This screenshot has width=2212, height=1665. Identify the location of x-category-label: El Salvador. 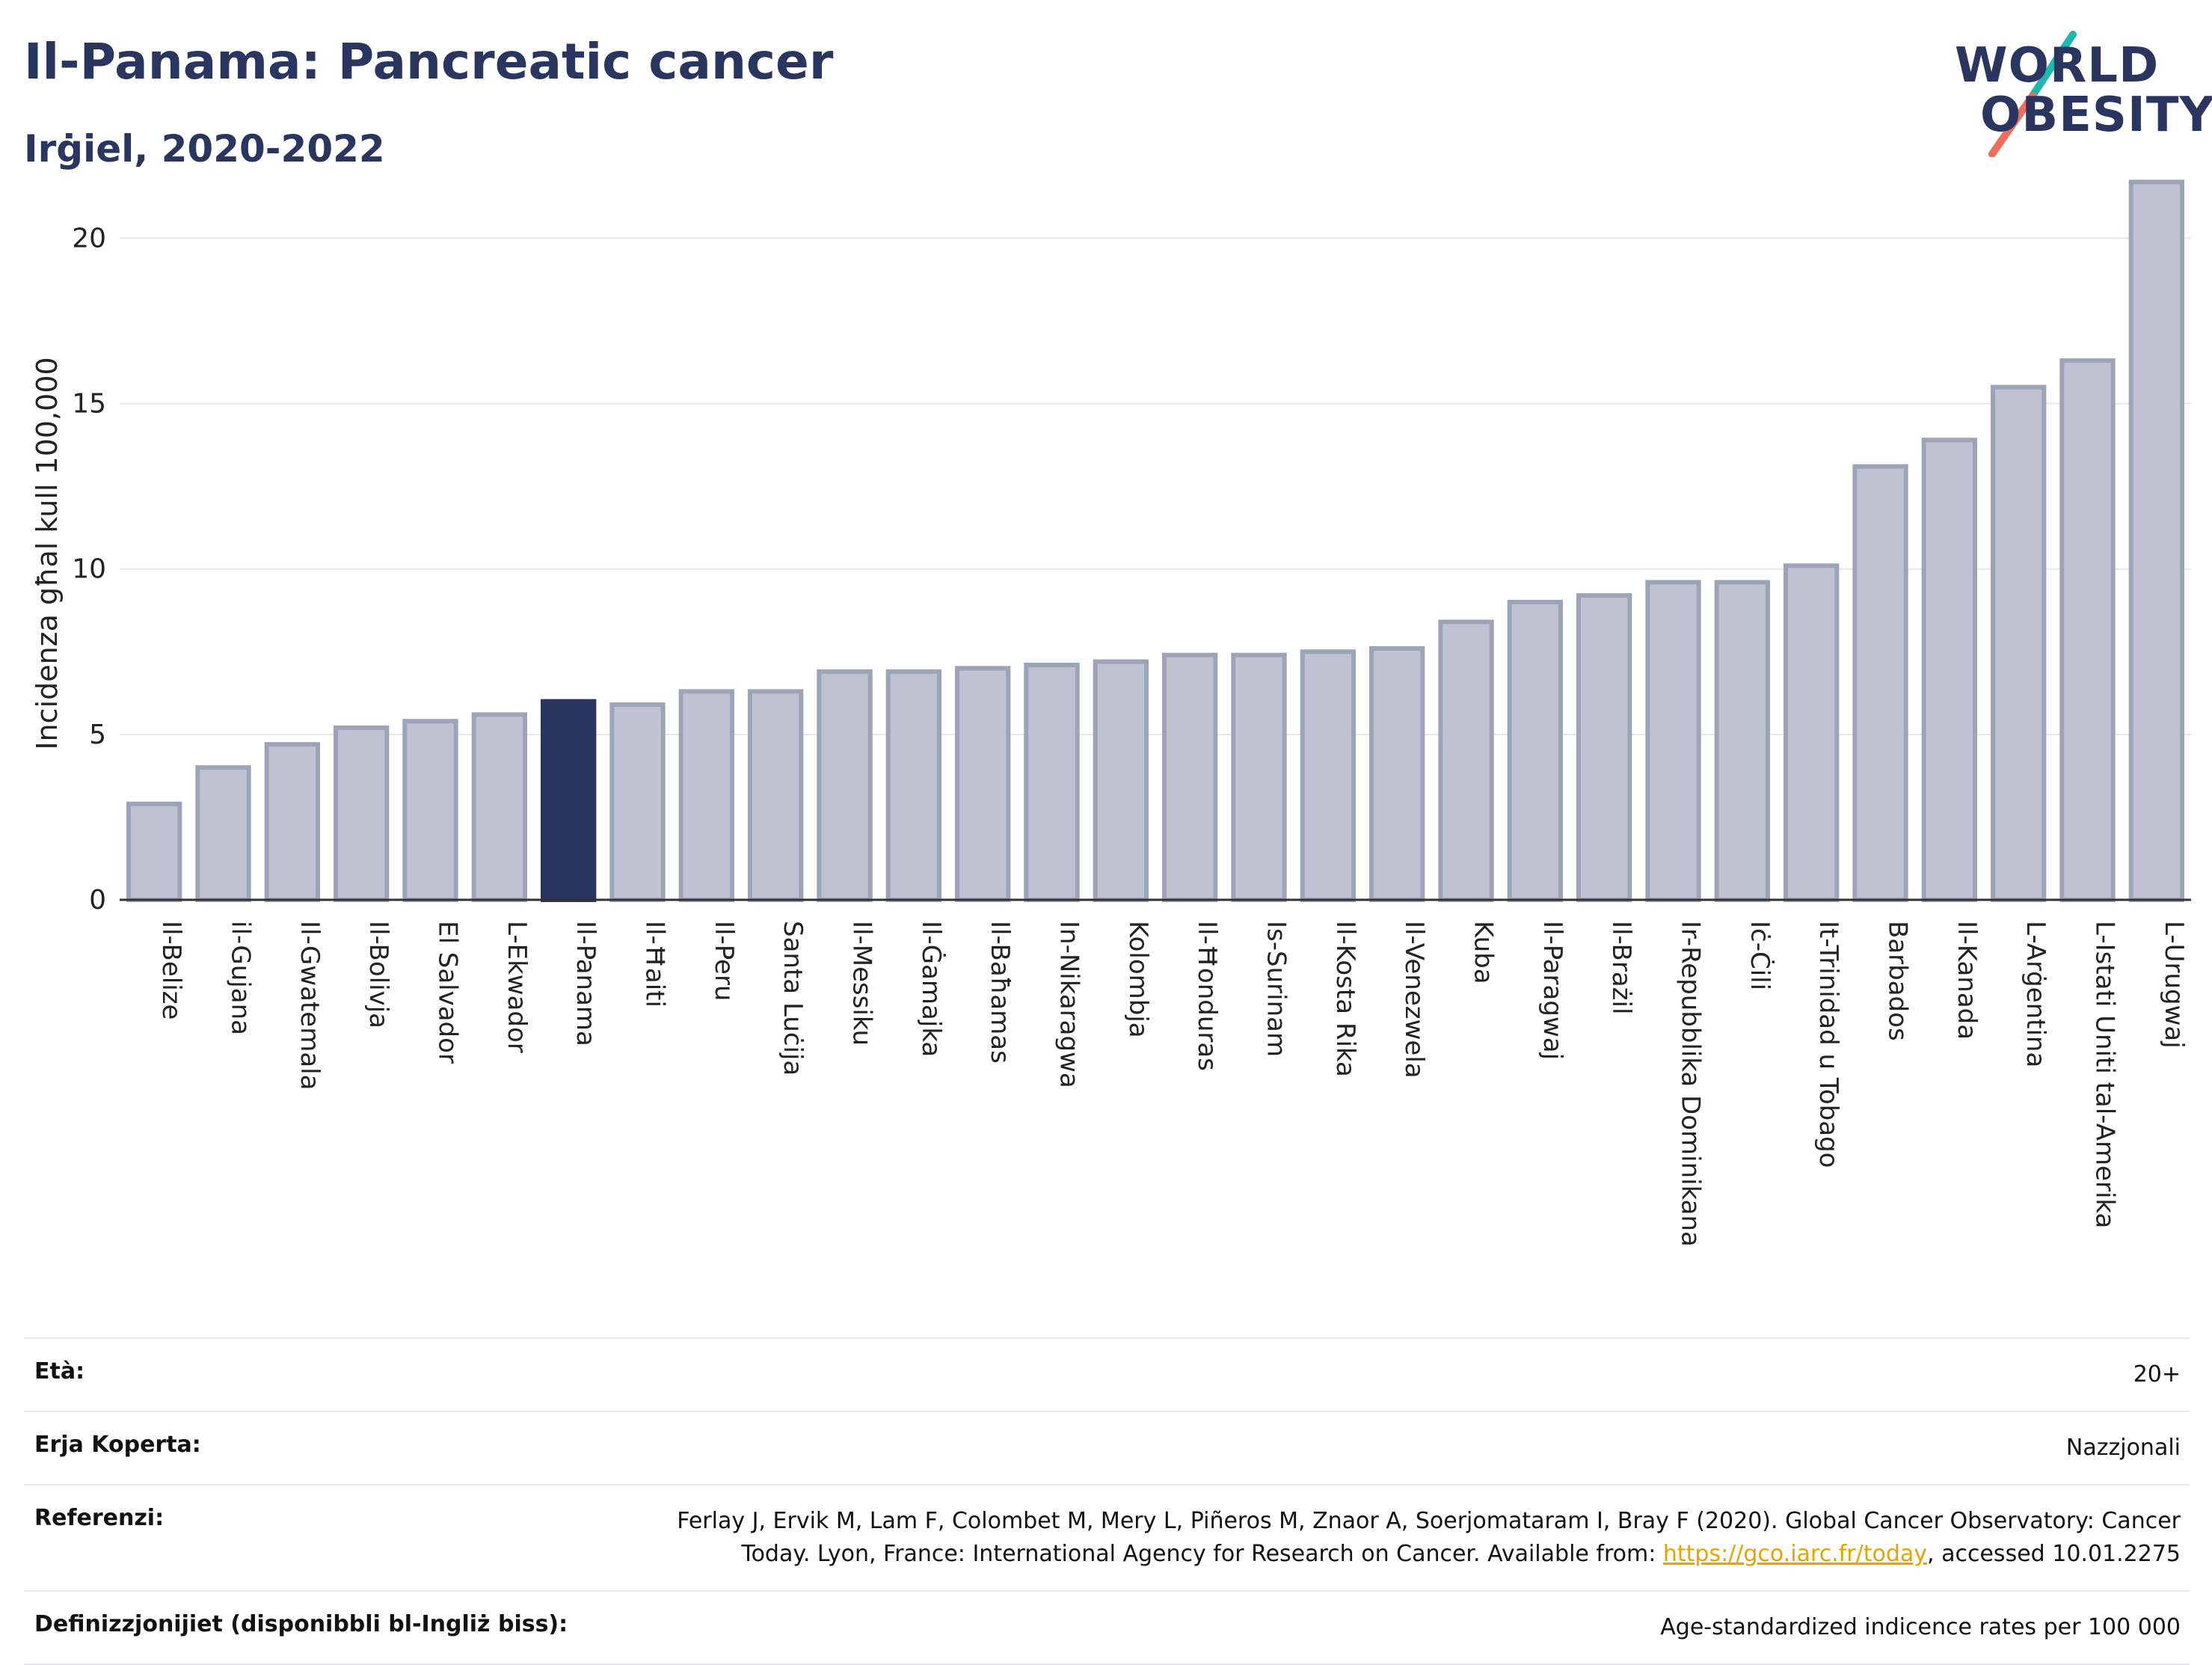
(448, 992).